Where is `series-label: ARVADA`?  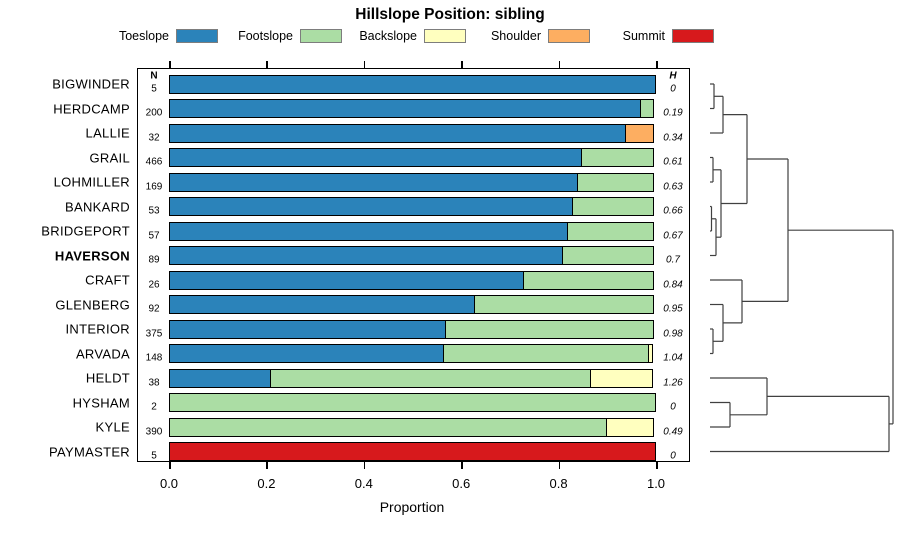 series-label: ARVADA is located at coordinates (102, 353).